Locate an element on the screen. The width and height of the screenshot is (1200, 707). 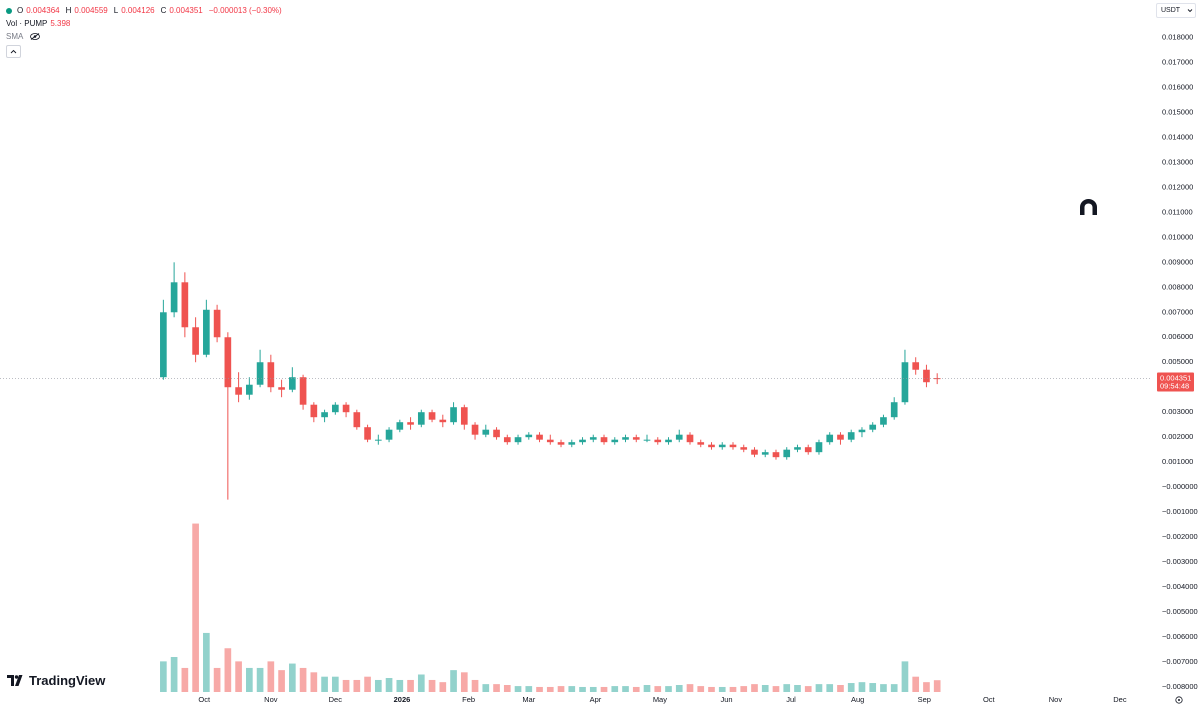
y-tick-label: 0.016000 is located at coordinates (1177, 86).